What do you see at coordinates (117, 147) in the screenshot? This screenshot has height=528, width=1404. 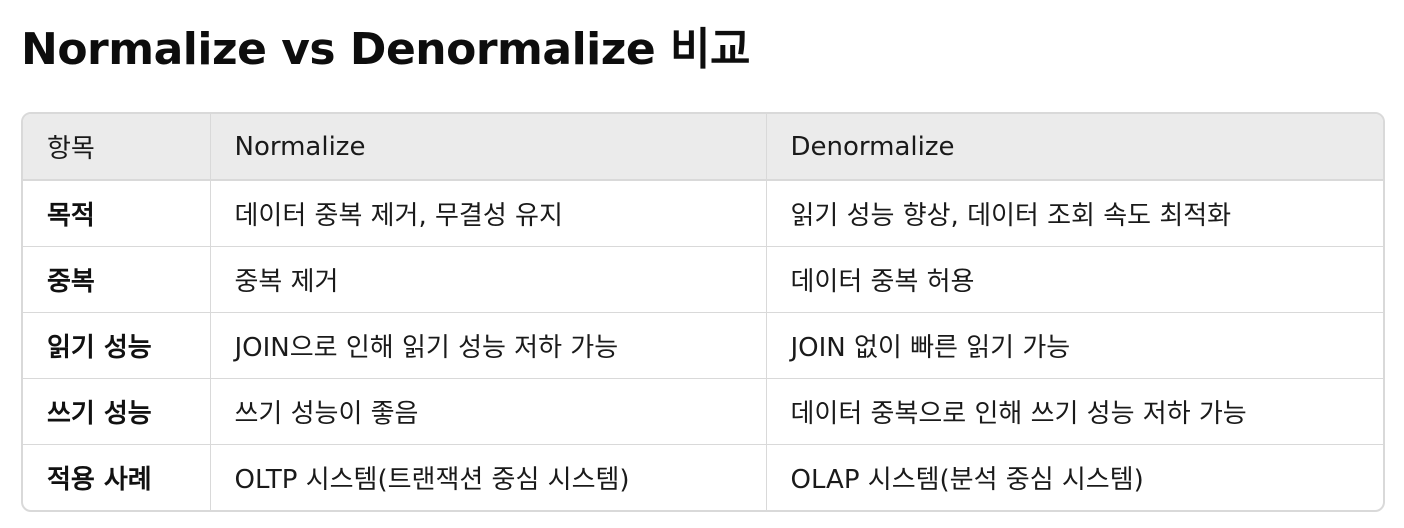 I see `header-item: 항목` at bounding box center [117, 147].